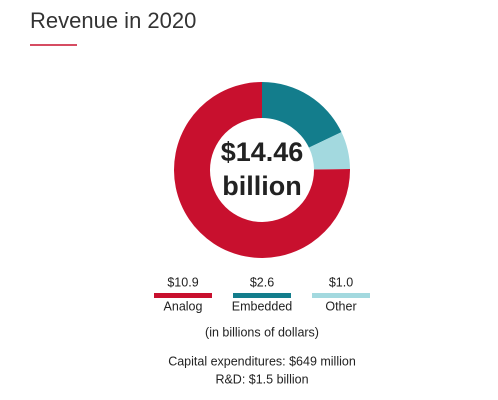 This screenshot has width=498, height=400. I want to click on value-label: $10.9, so click(182, 282).